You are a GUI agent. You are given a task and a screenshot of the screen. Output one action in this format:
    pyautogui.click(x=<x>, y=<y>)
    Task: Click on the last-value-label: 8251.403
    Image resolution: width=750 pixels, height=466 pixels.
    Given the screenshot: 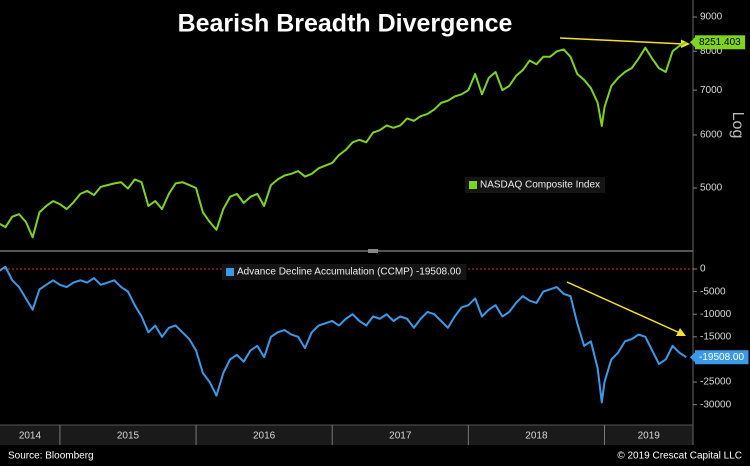 What is the action you would take?
    pyautogui.click(x=720, y=42)
    